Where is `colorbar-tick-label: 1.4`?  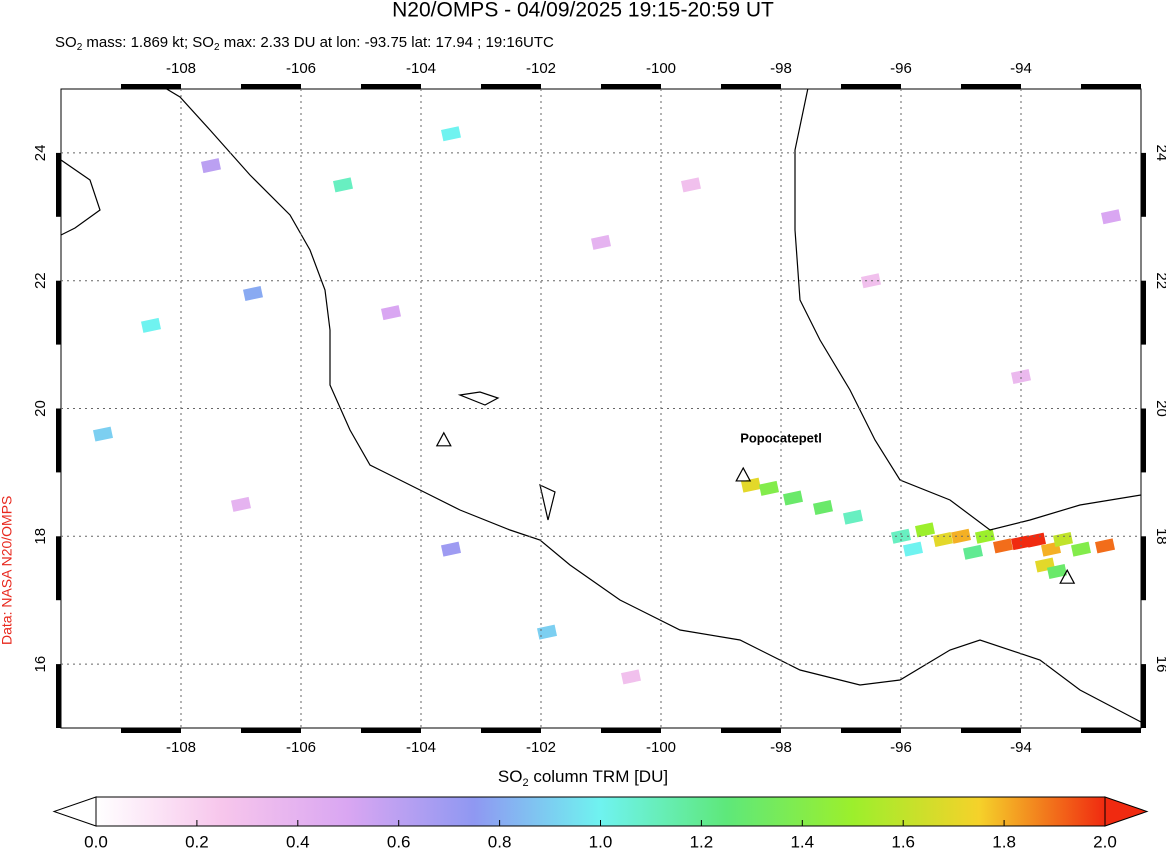 colorbar-tick-label: 1.4 is located at coordinates (802, 841).